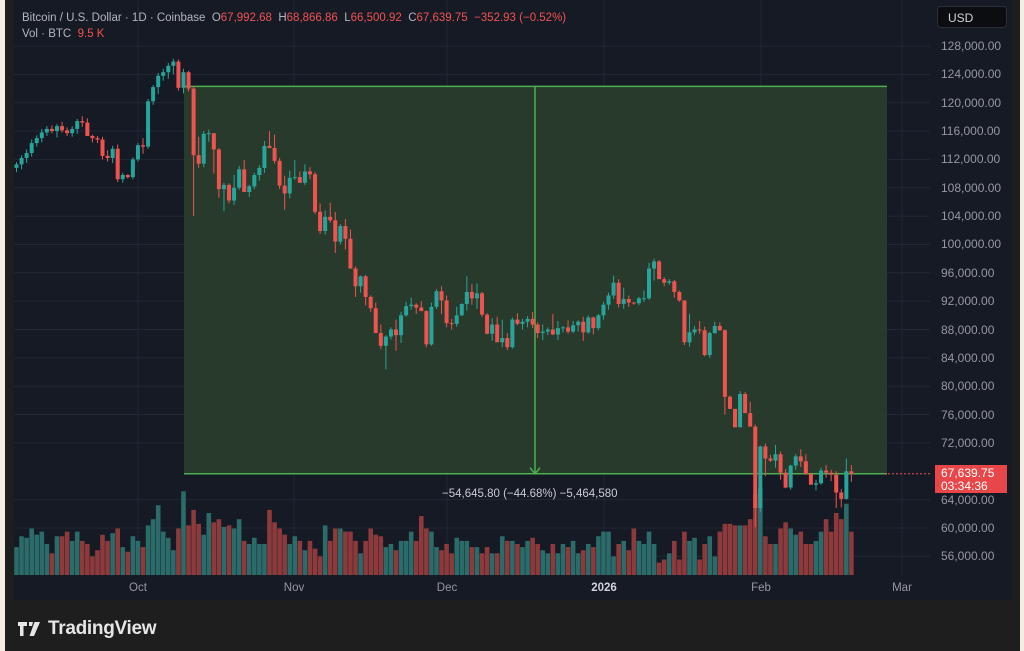 The image size is (1024, 651). I want to click on price-axis-tick: 64,000.00, so click(968, 499).